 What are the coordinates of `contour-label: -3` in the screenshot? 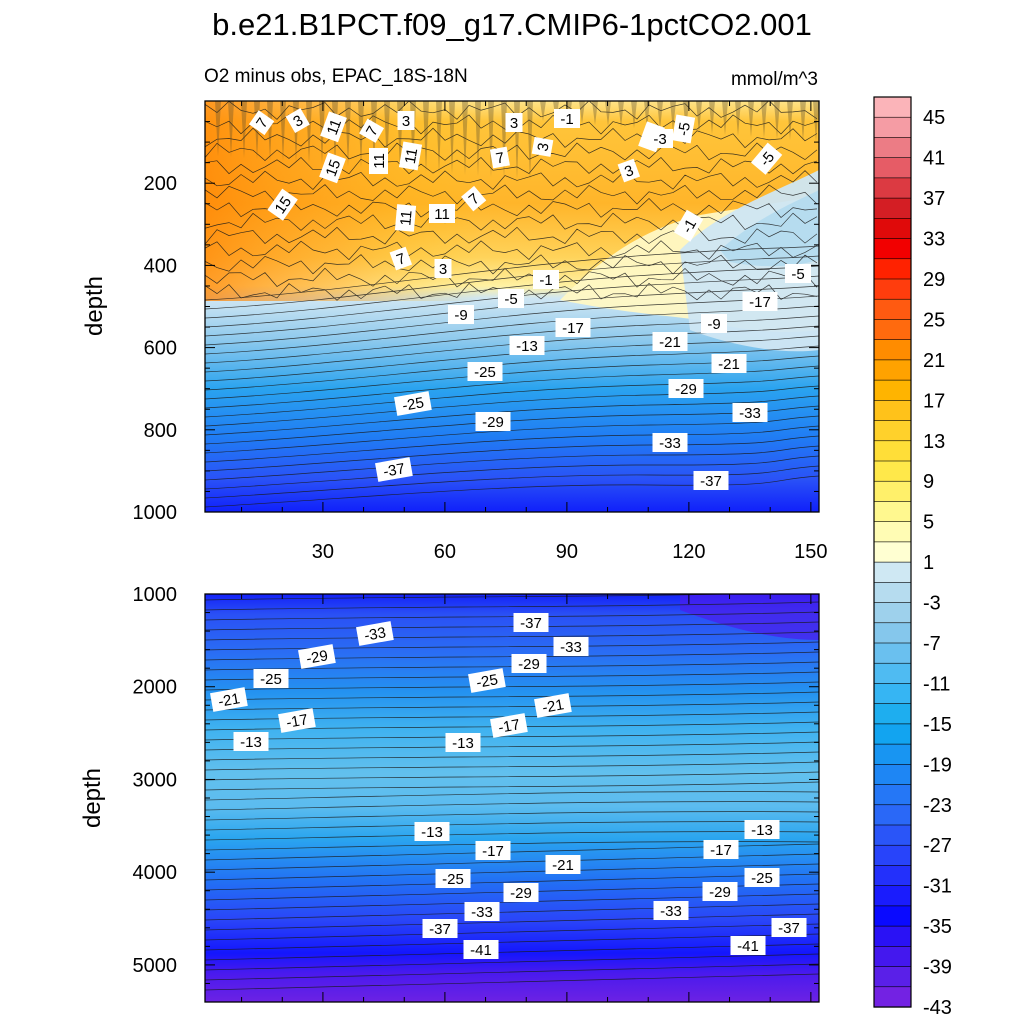 It's located at (660, 138).